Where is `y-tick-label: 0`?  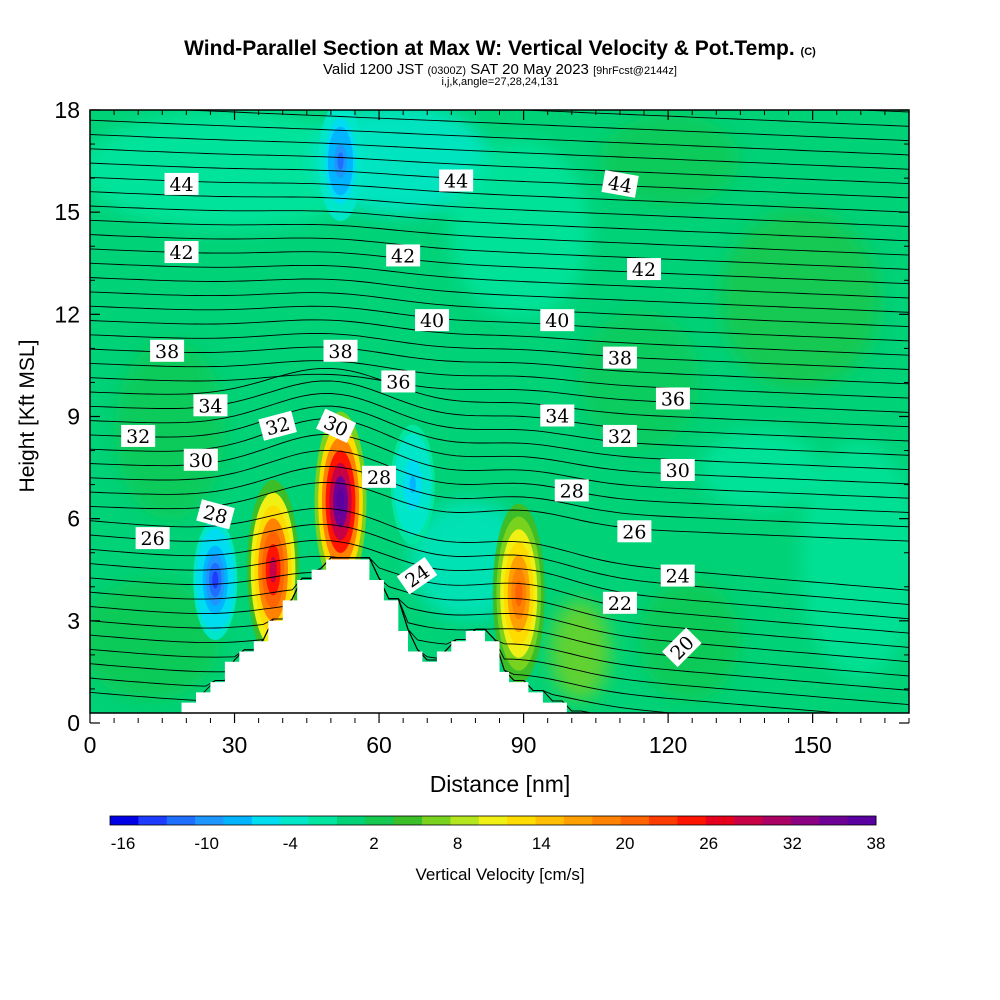
y-tick-label: 0 is located at coordinates (73, 723).